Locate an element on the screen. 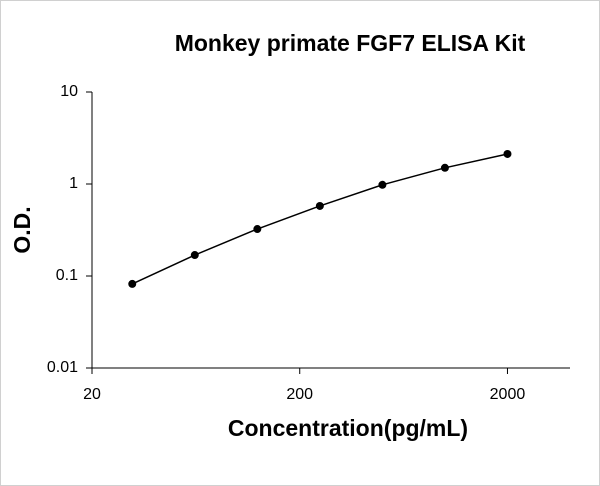 The height and width of the screenshot is (486, 600). x-tick-label: 2000 is located at coordinates (508, 394).